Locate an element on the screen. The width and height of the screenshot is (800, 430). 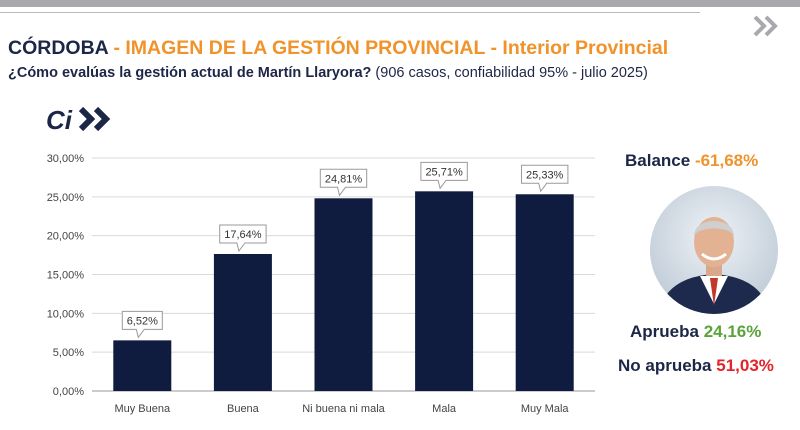
approve-summary: Aprueba 24,16% is located at coordinates (695, 332).